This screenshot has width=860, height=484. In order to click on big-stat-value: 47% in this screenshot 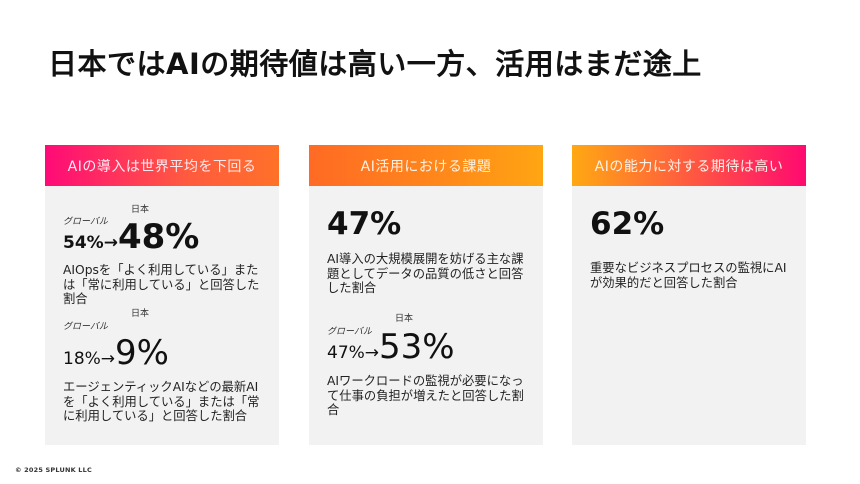, I will do `click(364, 224)`.